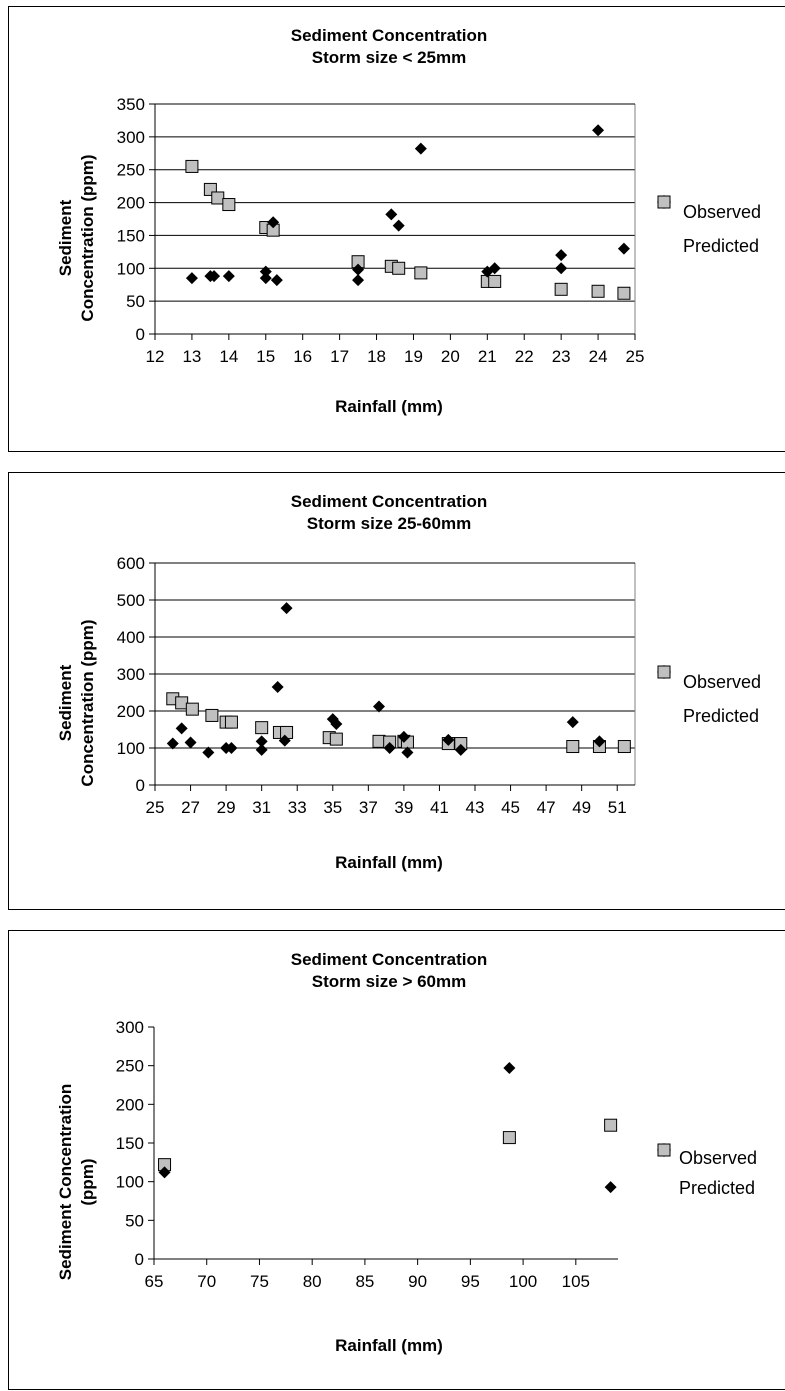 This screenshot has width=785, height=1391. I want to click on x-tick-label: 90, so click(417, 1281).